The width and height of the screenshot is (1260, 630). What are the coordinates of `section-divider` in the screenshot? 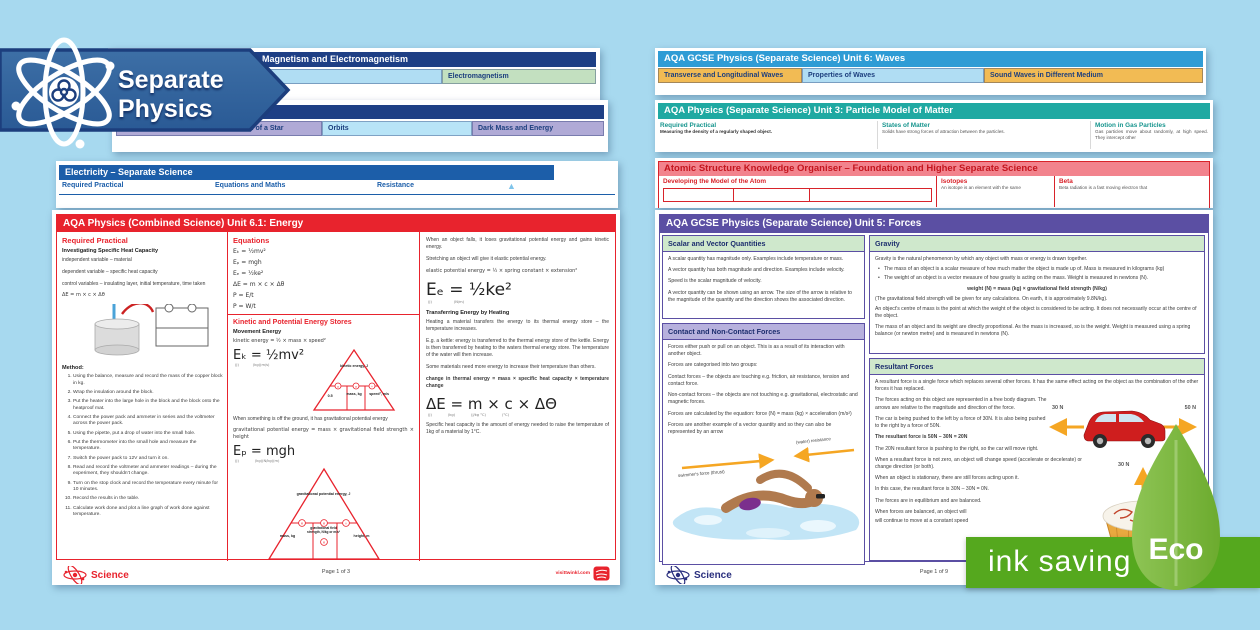 It's located at (323, 314).